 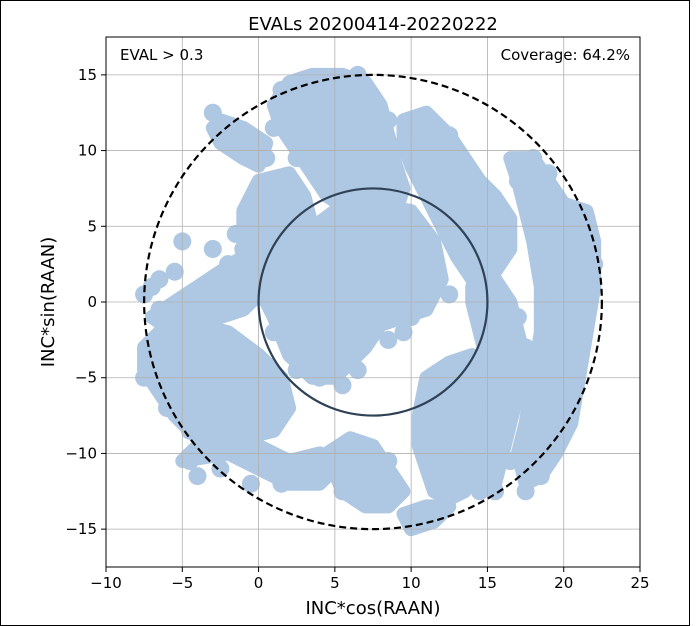 What do you see at coordinates (372, 608) in the screenshot?
I see `x-axis-label: INC*cos(RAAN)` at bounding box center [372, 608].